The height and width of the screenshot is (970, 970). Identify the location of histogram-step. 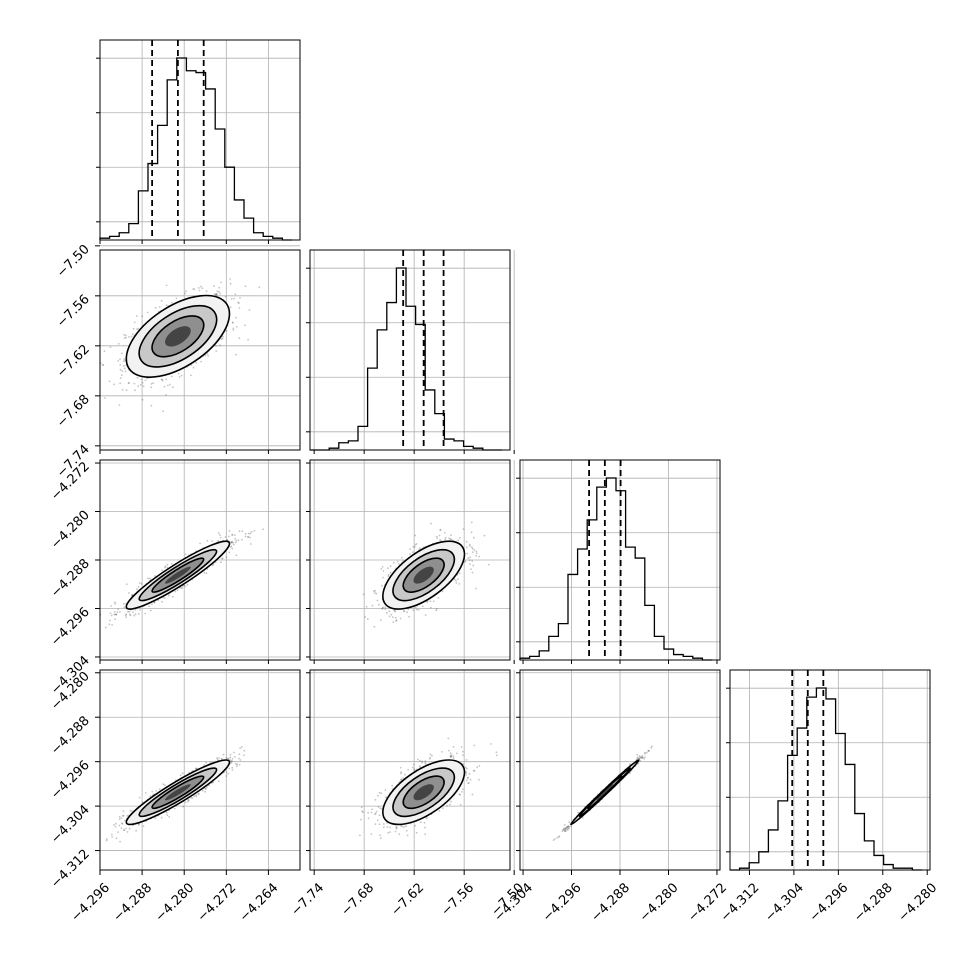
(826, 779).